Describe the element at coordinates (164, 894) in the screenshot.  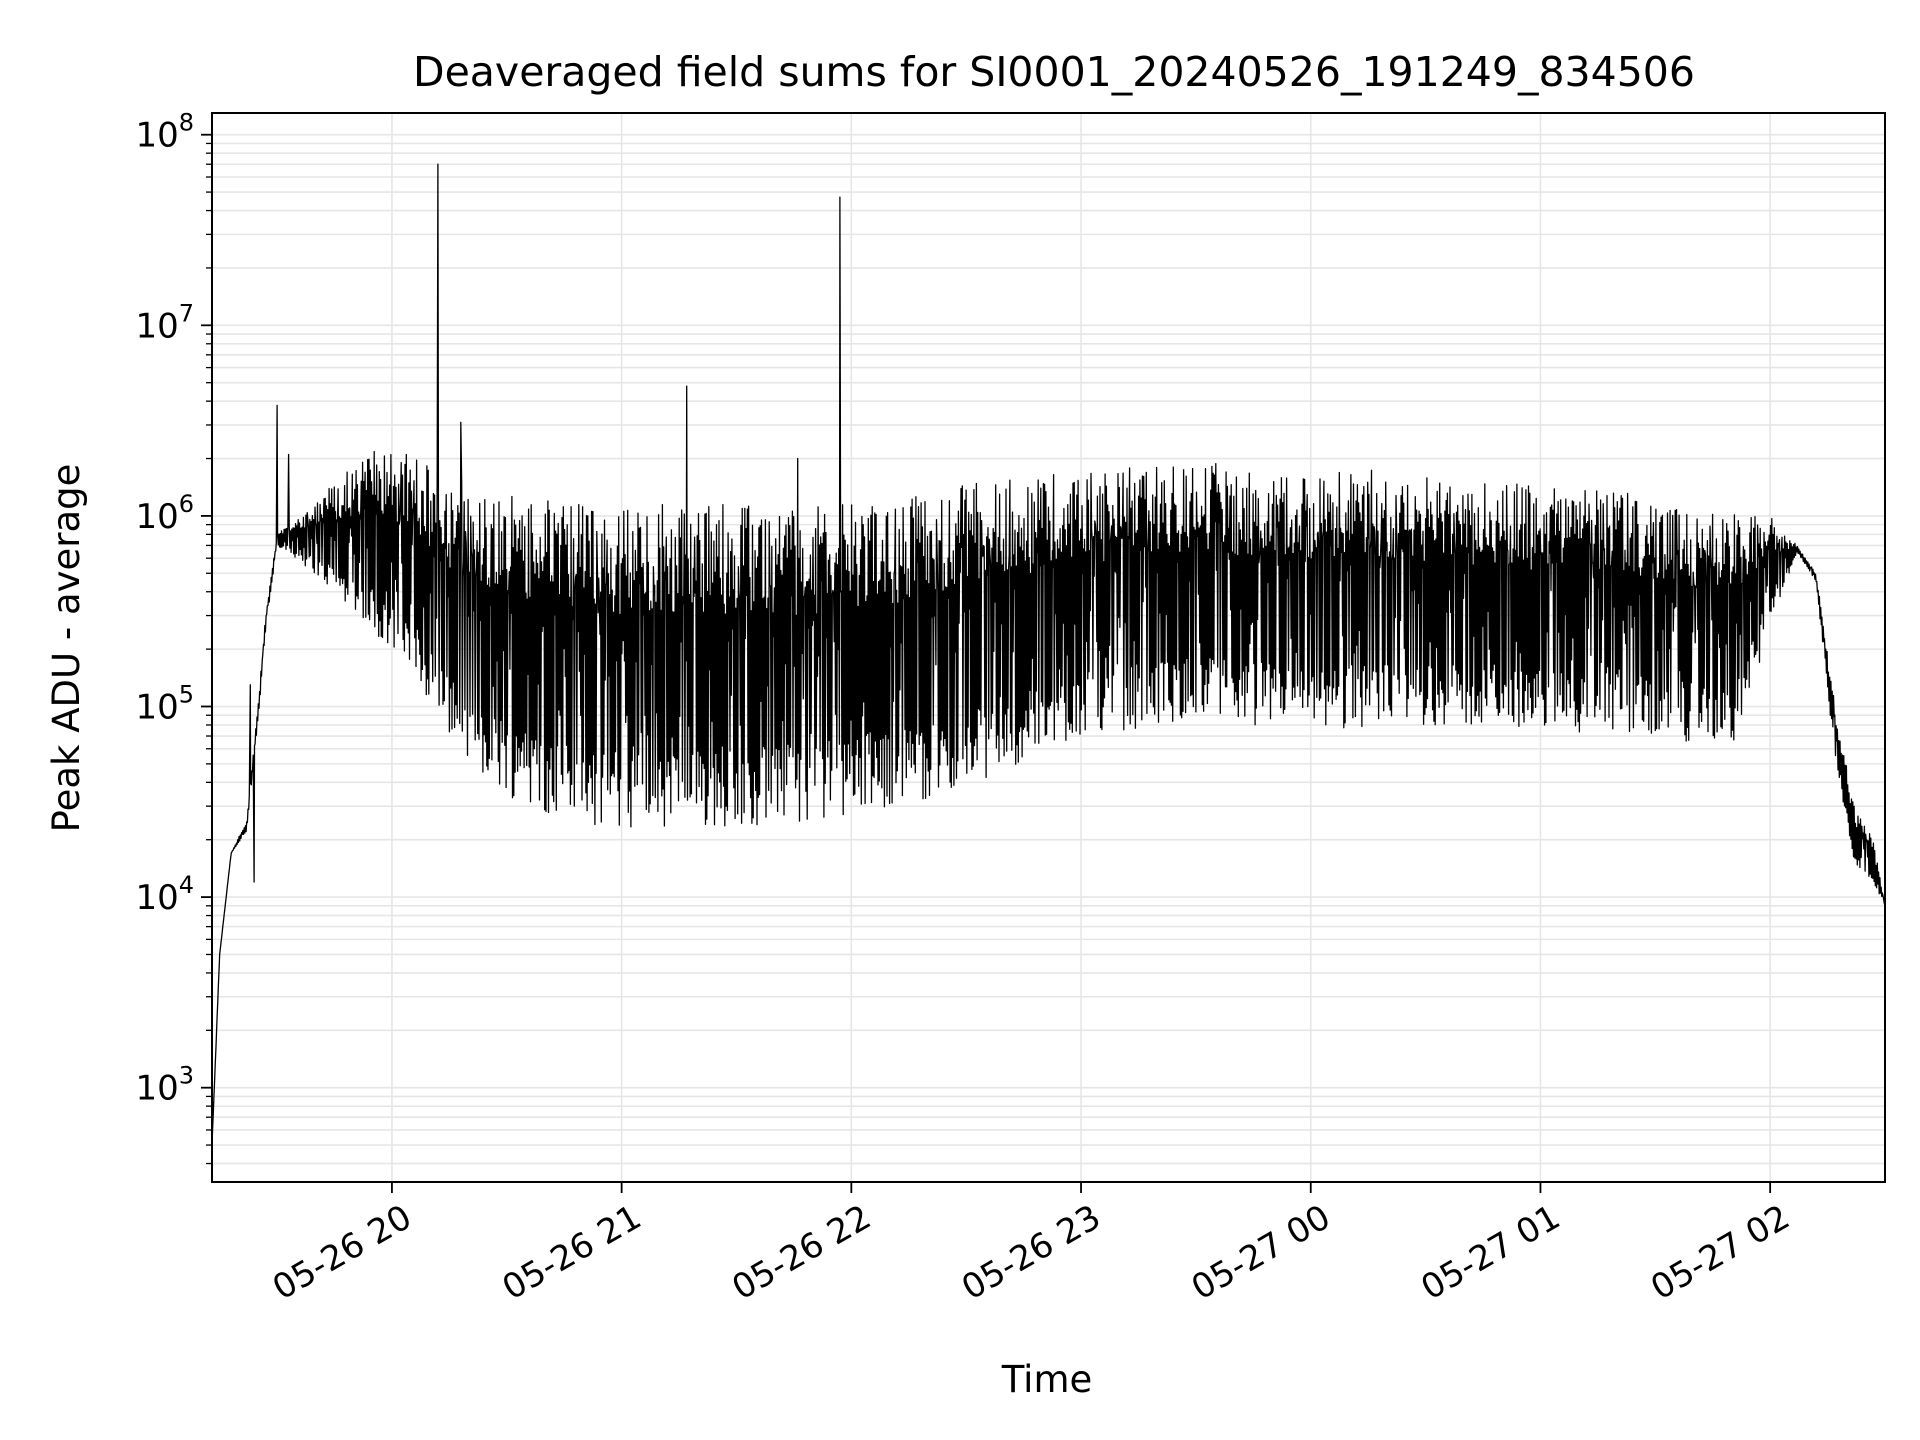
I see `y-tick-label: 10⁴` at that location.